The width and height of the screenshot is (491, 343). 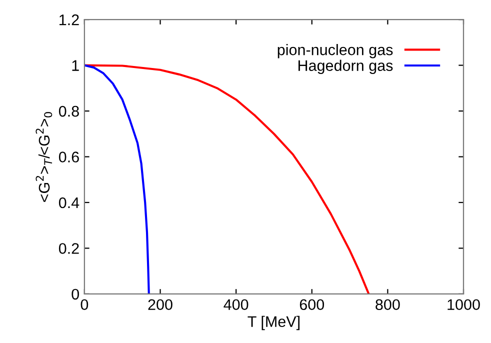 What do you see at coordinates (160, 304) in the screenshot?
I see `x-tick-label: 200` at bounding box center [160, 304].